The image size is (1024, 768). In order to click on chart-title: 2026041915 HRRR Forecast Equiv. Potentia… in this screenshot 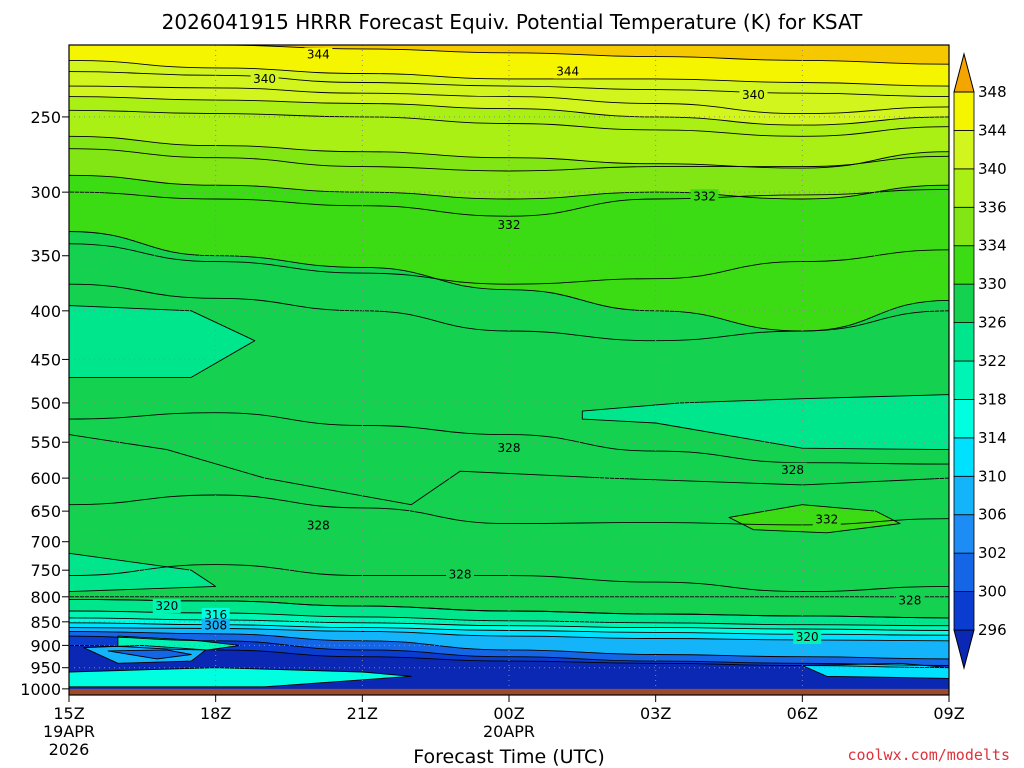, I will do `click(513, 22)`.